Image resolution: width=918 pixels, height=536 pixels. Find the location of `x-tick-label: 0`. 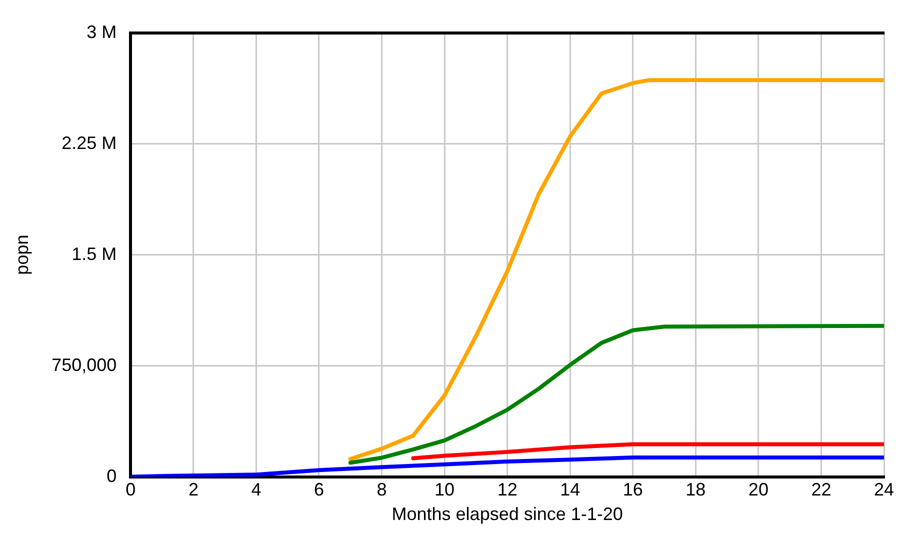

x-tick-label: 0 is located at coordinates (131, 490).